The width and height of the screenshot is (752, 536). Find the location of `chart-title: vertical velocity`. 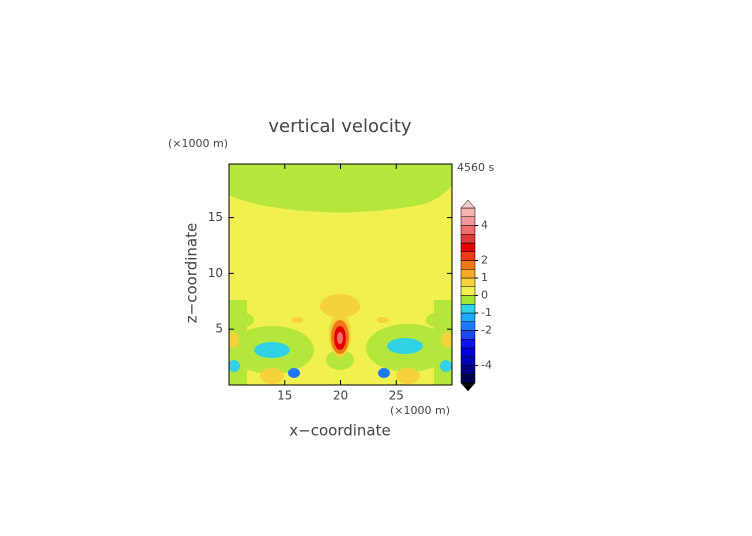

chart-title: vertical velocity is located at coordinates (340, 126).